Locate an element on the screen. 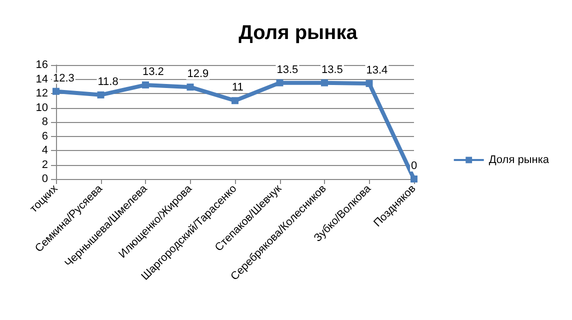  legend-label: Доля рынка is located at coordinates (519, 160).